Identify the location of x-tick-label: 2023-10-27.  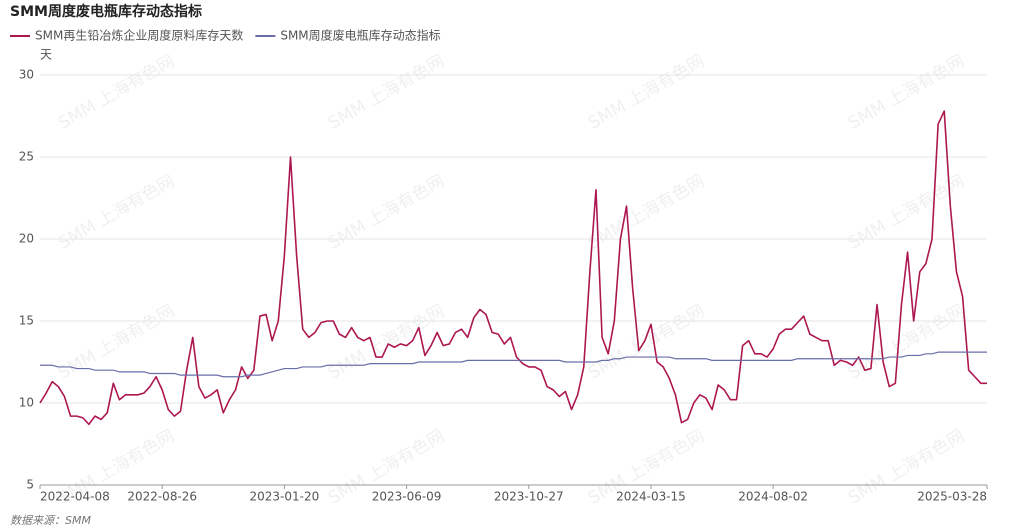
(529, 497).